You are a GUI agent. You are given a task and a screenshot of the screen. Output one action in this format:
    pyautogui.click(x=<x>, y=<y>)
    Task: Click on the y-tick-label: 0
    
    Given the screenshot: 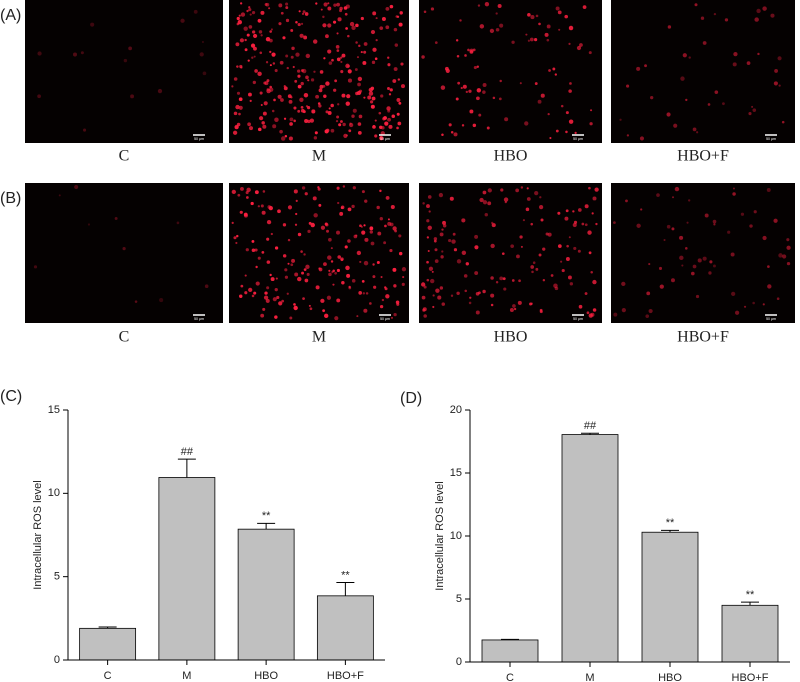 What is the action you would take?
    pyautogui.click(x=57, y=660)
    